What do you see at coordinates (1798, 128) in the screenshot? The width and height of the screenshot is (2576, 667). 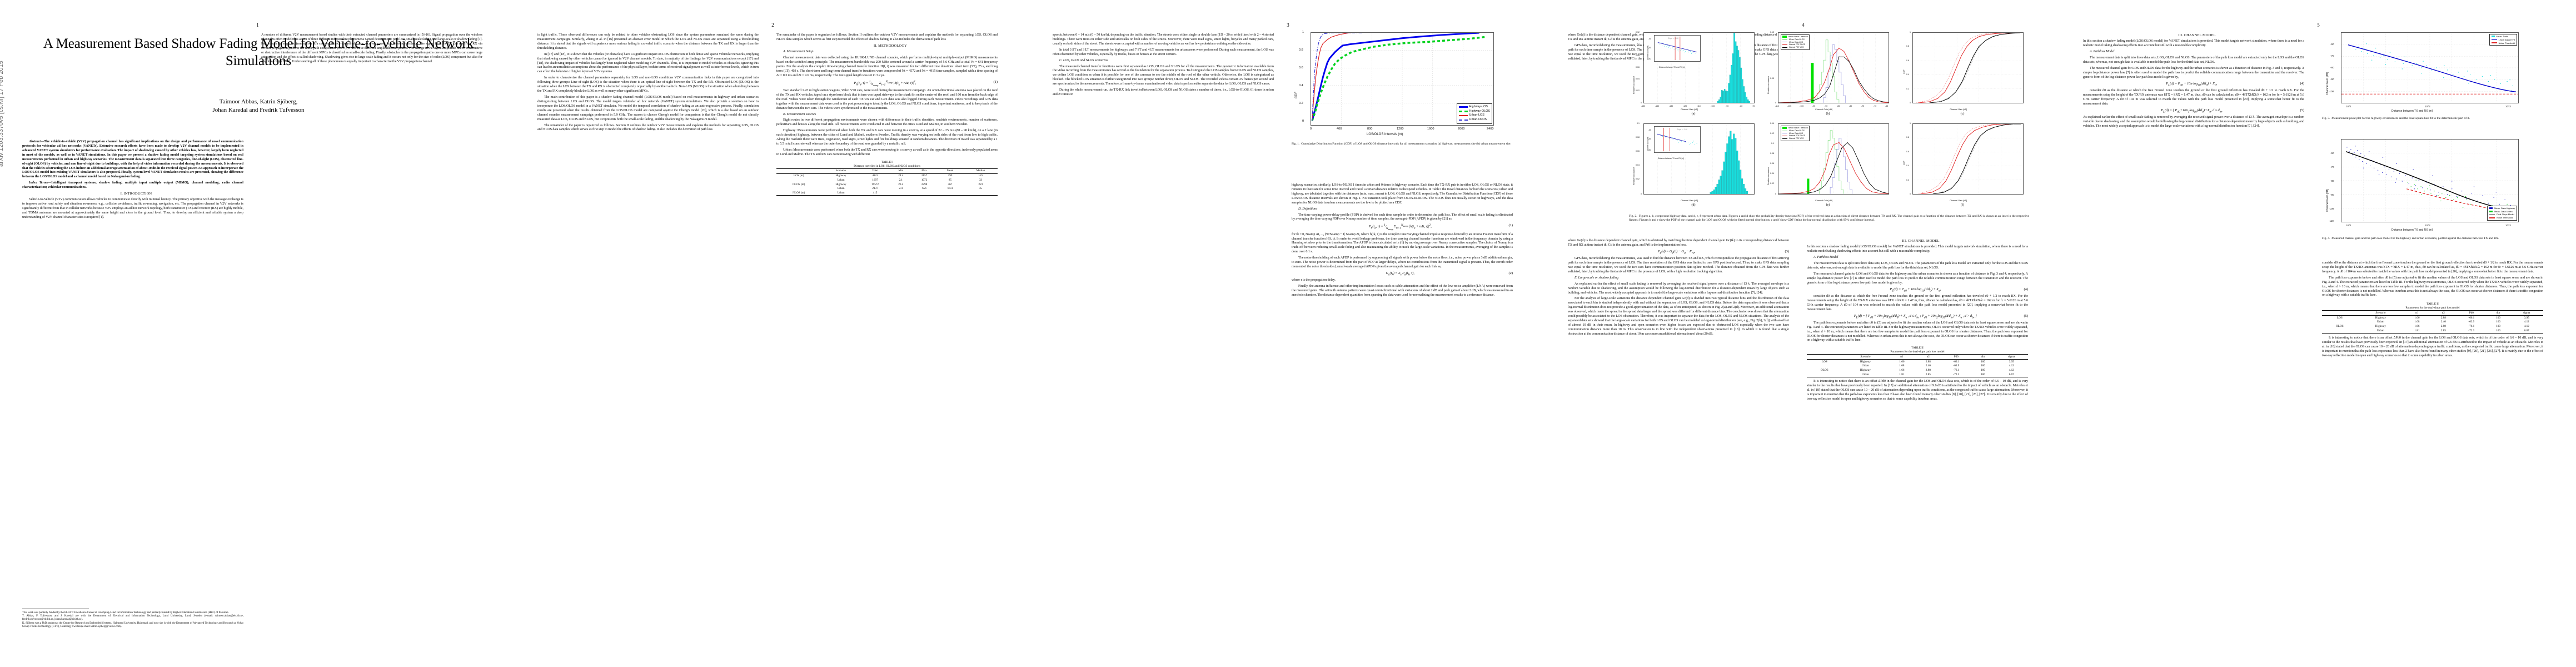 I see `legend-label: Below Noise Threshold` at bounding box center [1798, 128].